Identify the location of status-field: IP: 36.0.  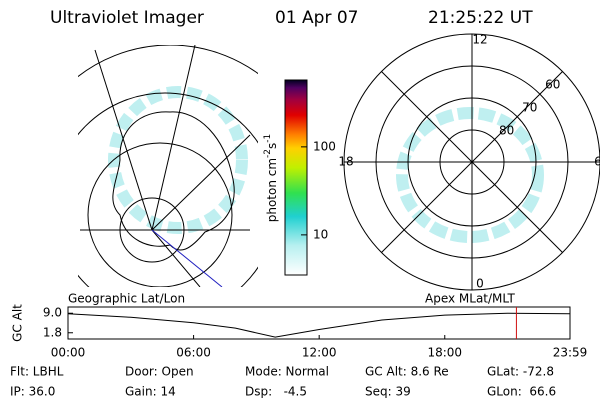
(32, 392).